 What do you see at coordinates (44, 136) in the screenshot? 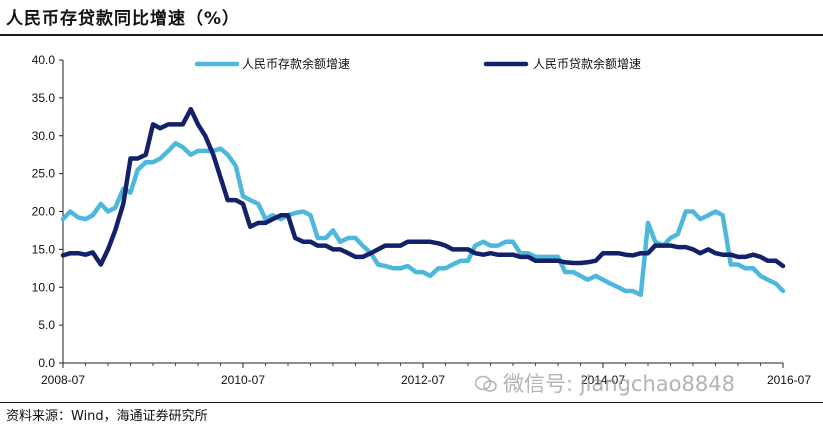
I see `y-tick-label: 30.0` at bounding box center [44, 136].